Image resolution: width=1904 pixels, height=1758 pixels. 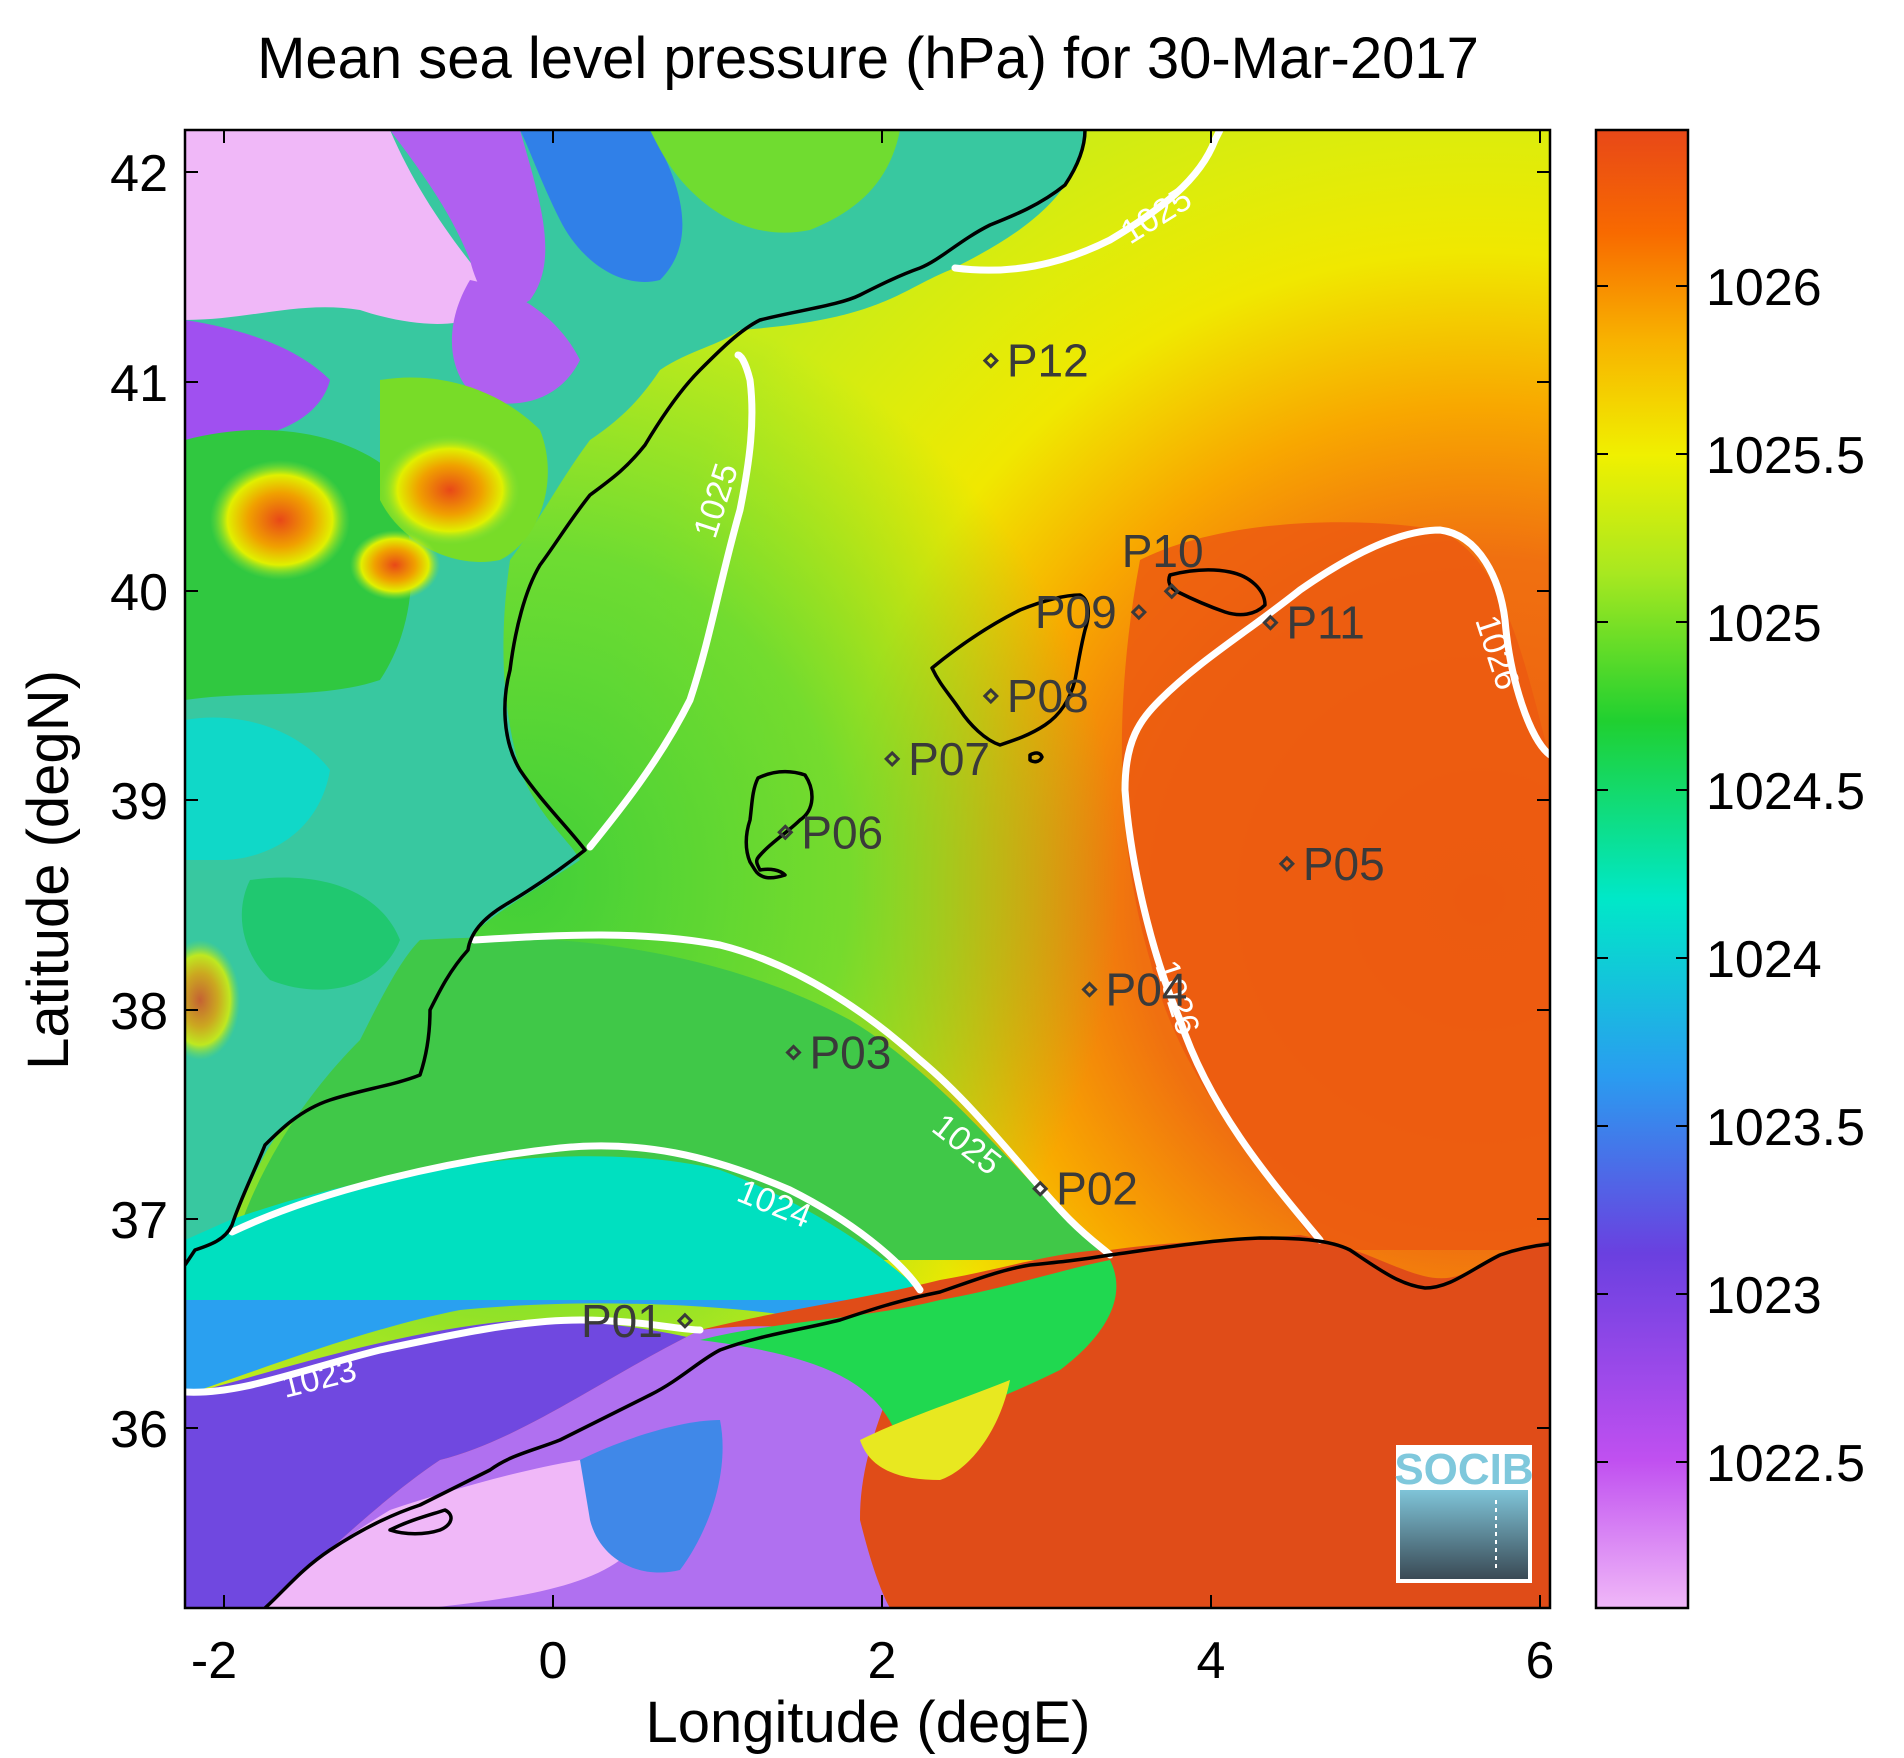 I want to click on station-marker-p12, so click(x=990, y=360).